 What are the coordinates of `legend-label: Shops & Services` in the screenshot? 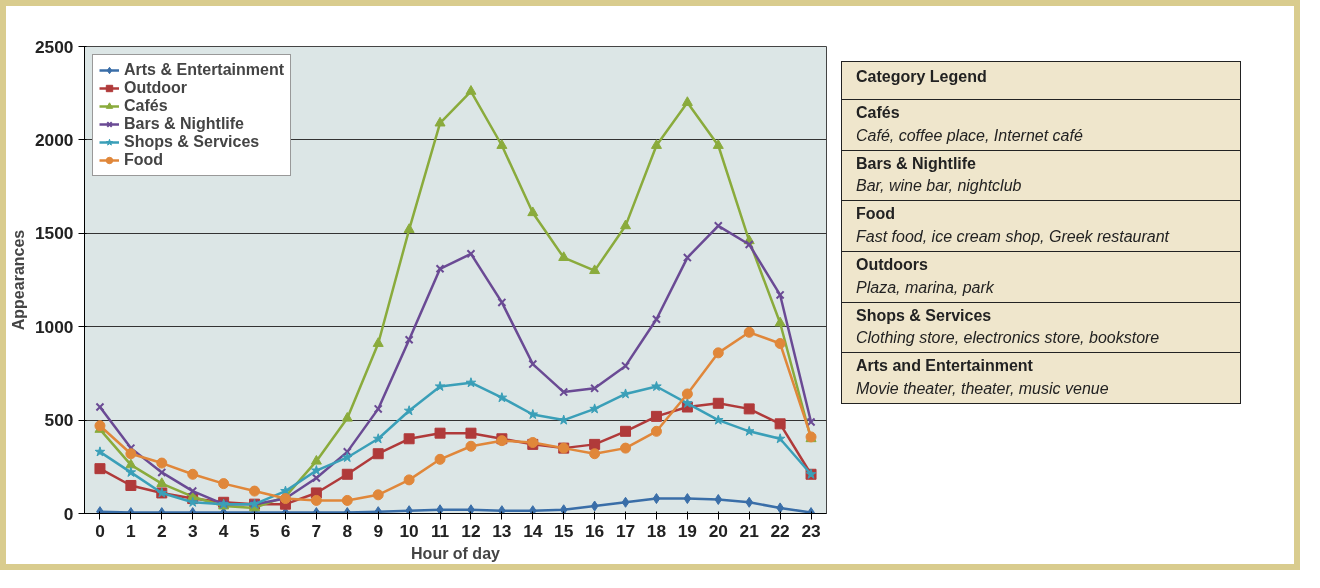 It's located at (192, 142).